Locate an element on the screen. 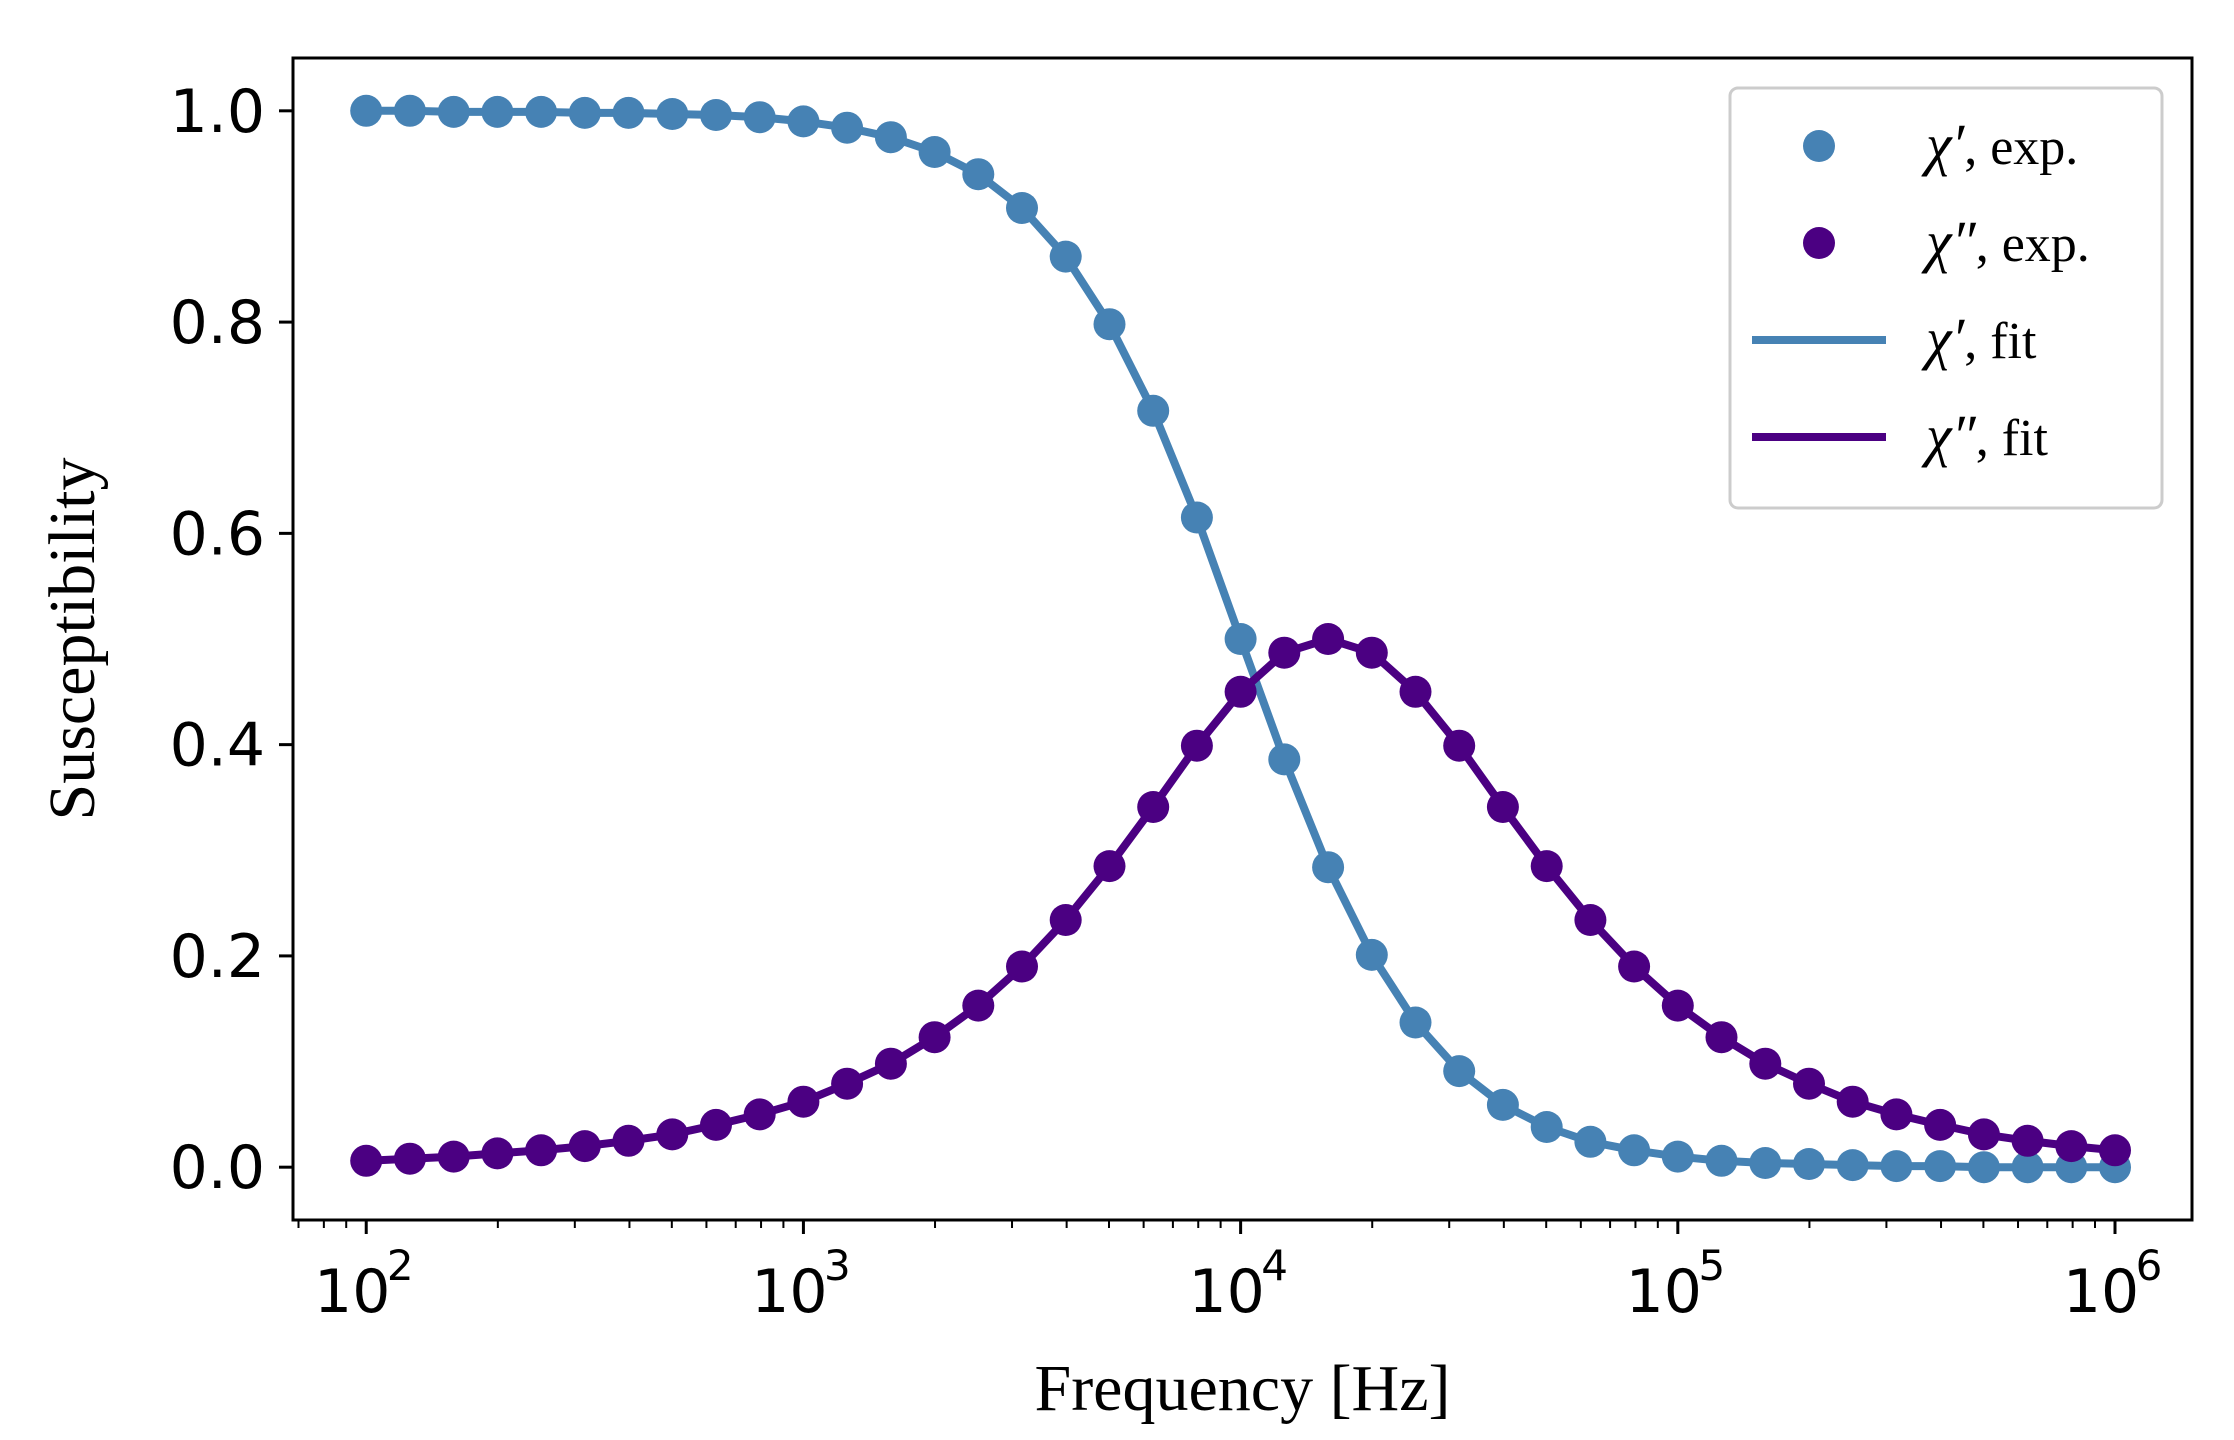 The image size is (2234, 1440). y-tick-label: 0.6 is located at coordinates (217, 534).